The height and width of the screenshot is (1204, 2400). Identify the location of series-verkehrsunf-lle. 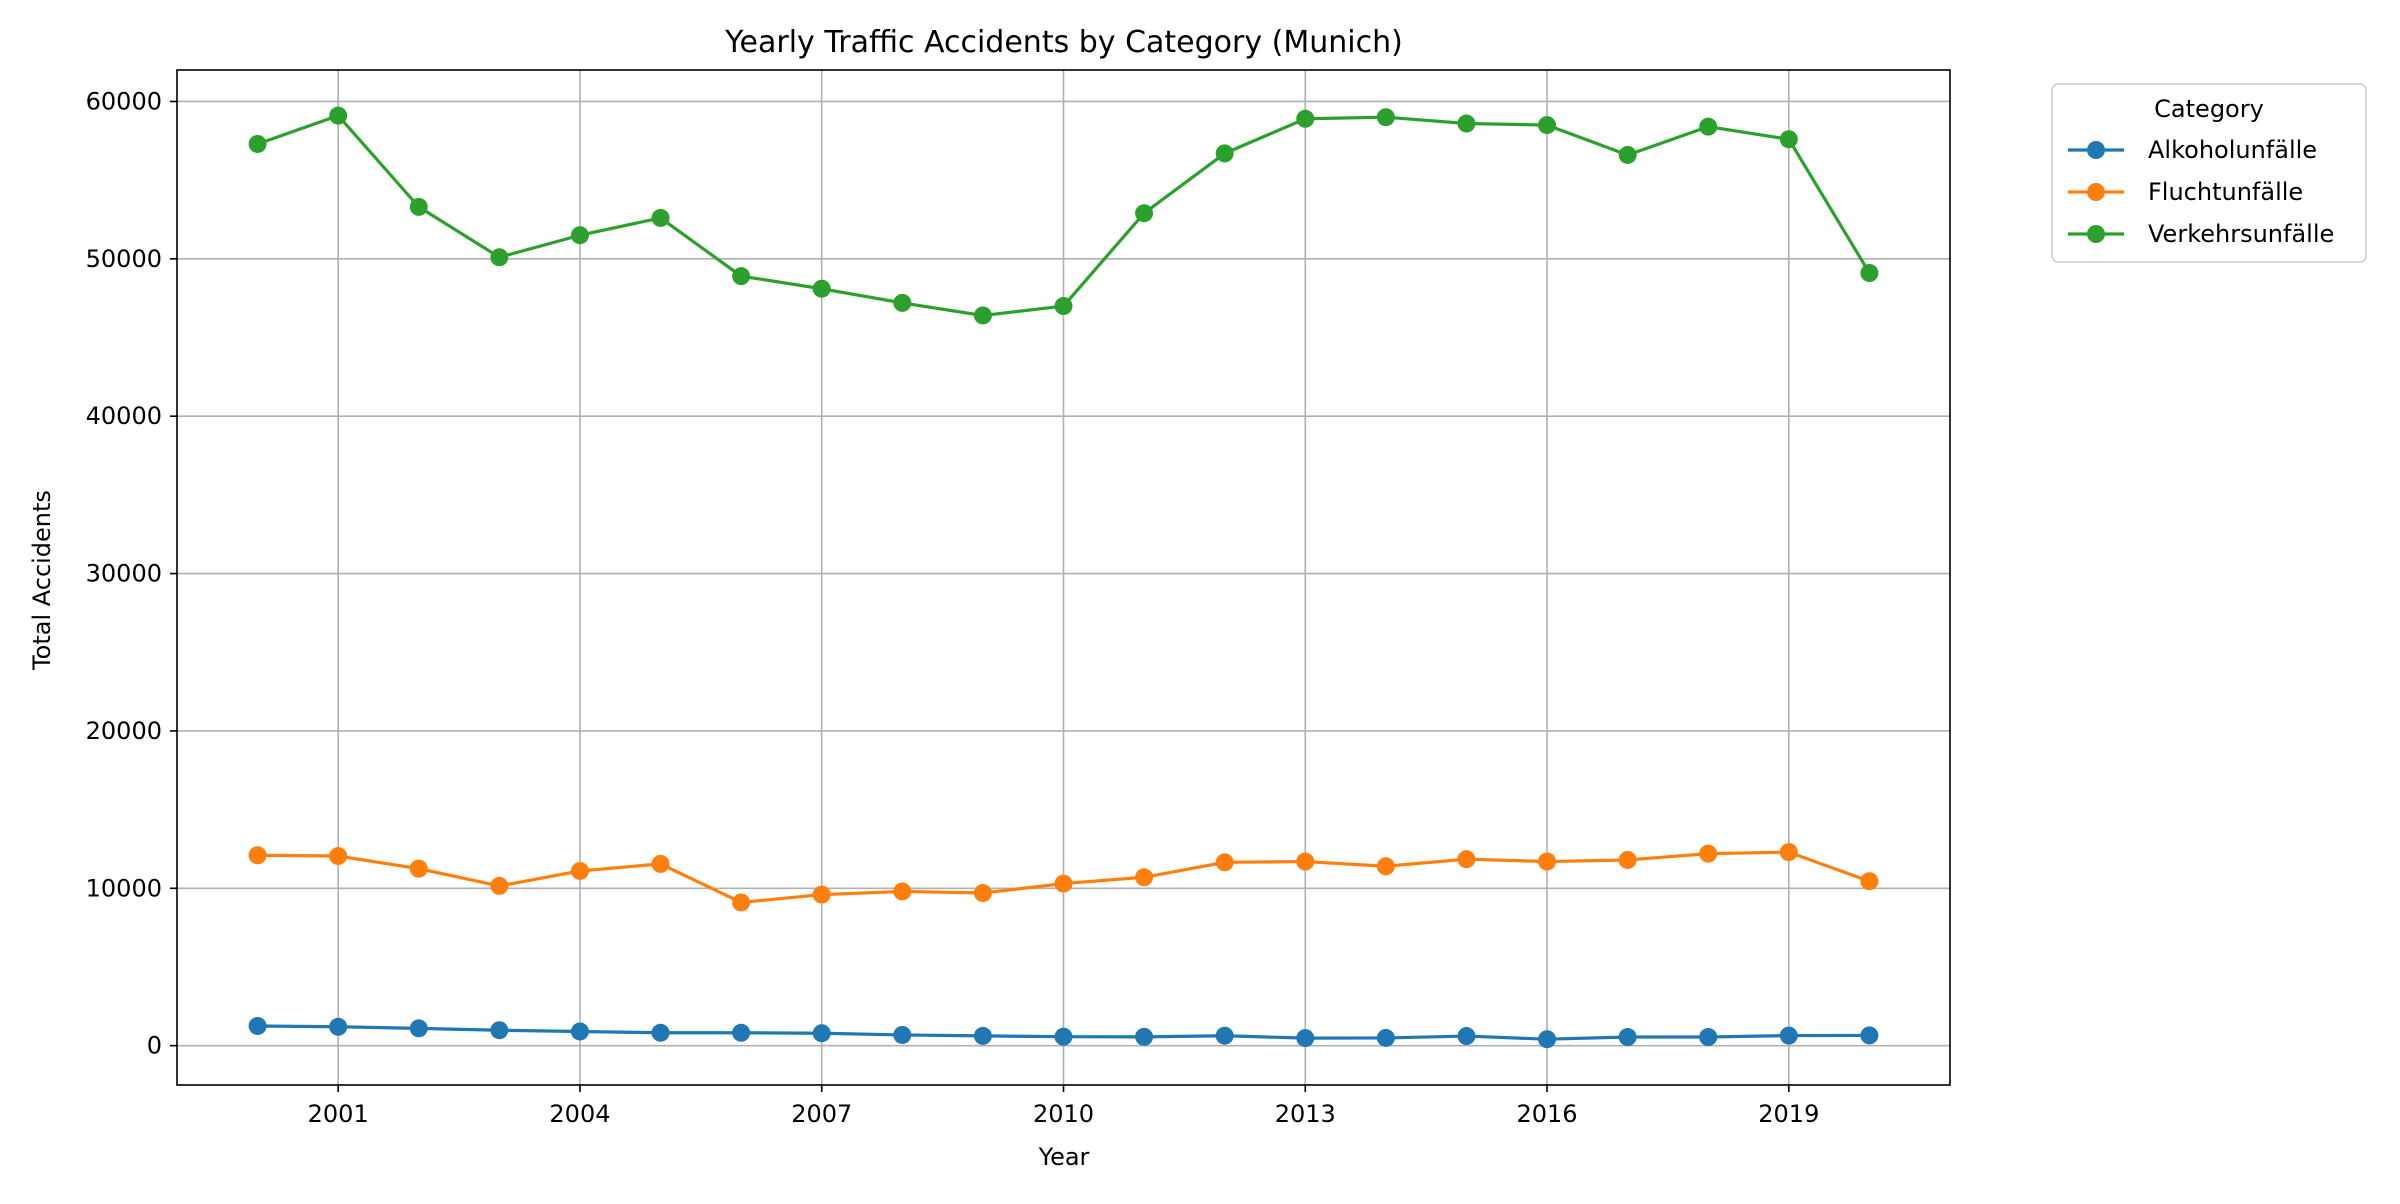
(1063, 215).